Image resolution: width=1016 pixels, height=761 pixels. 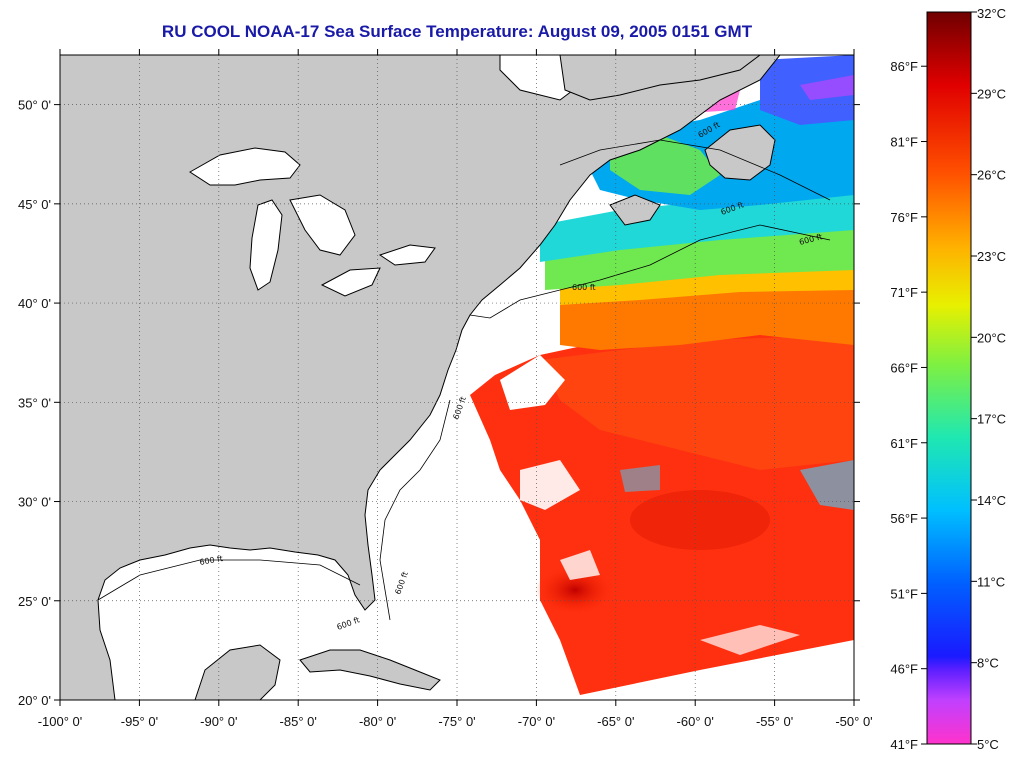 I want to click on lat-tick-label: 50° 0', so click(x=34, y=105).